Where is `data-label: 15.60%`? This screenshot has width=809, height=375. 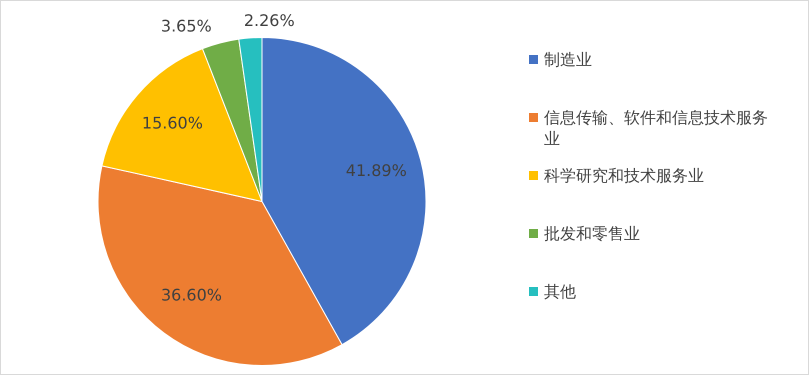 data-label: 15.60% is located at coordinates (172, 123).